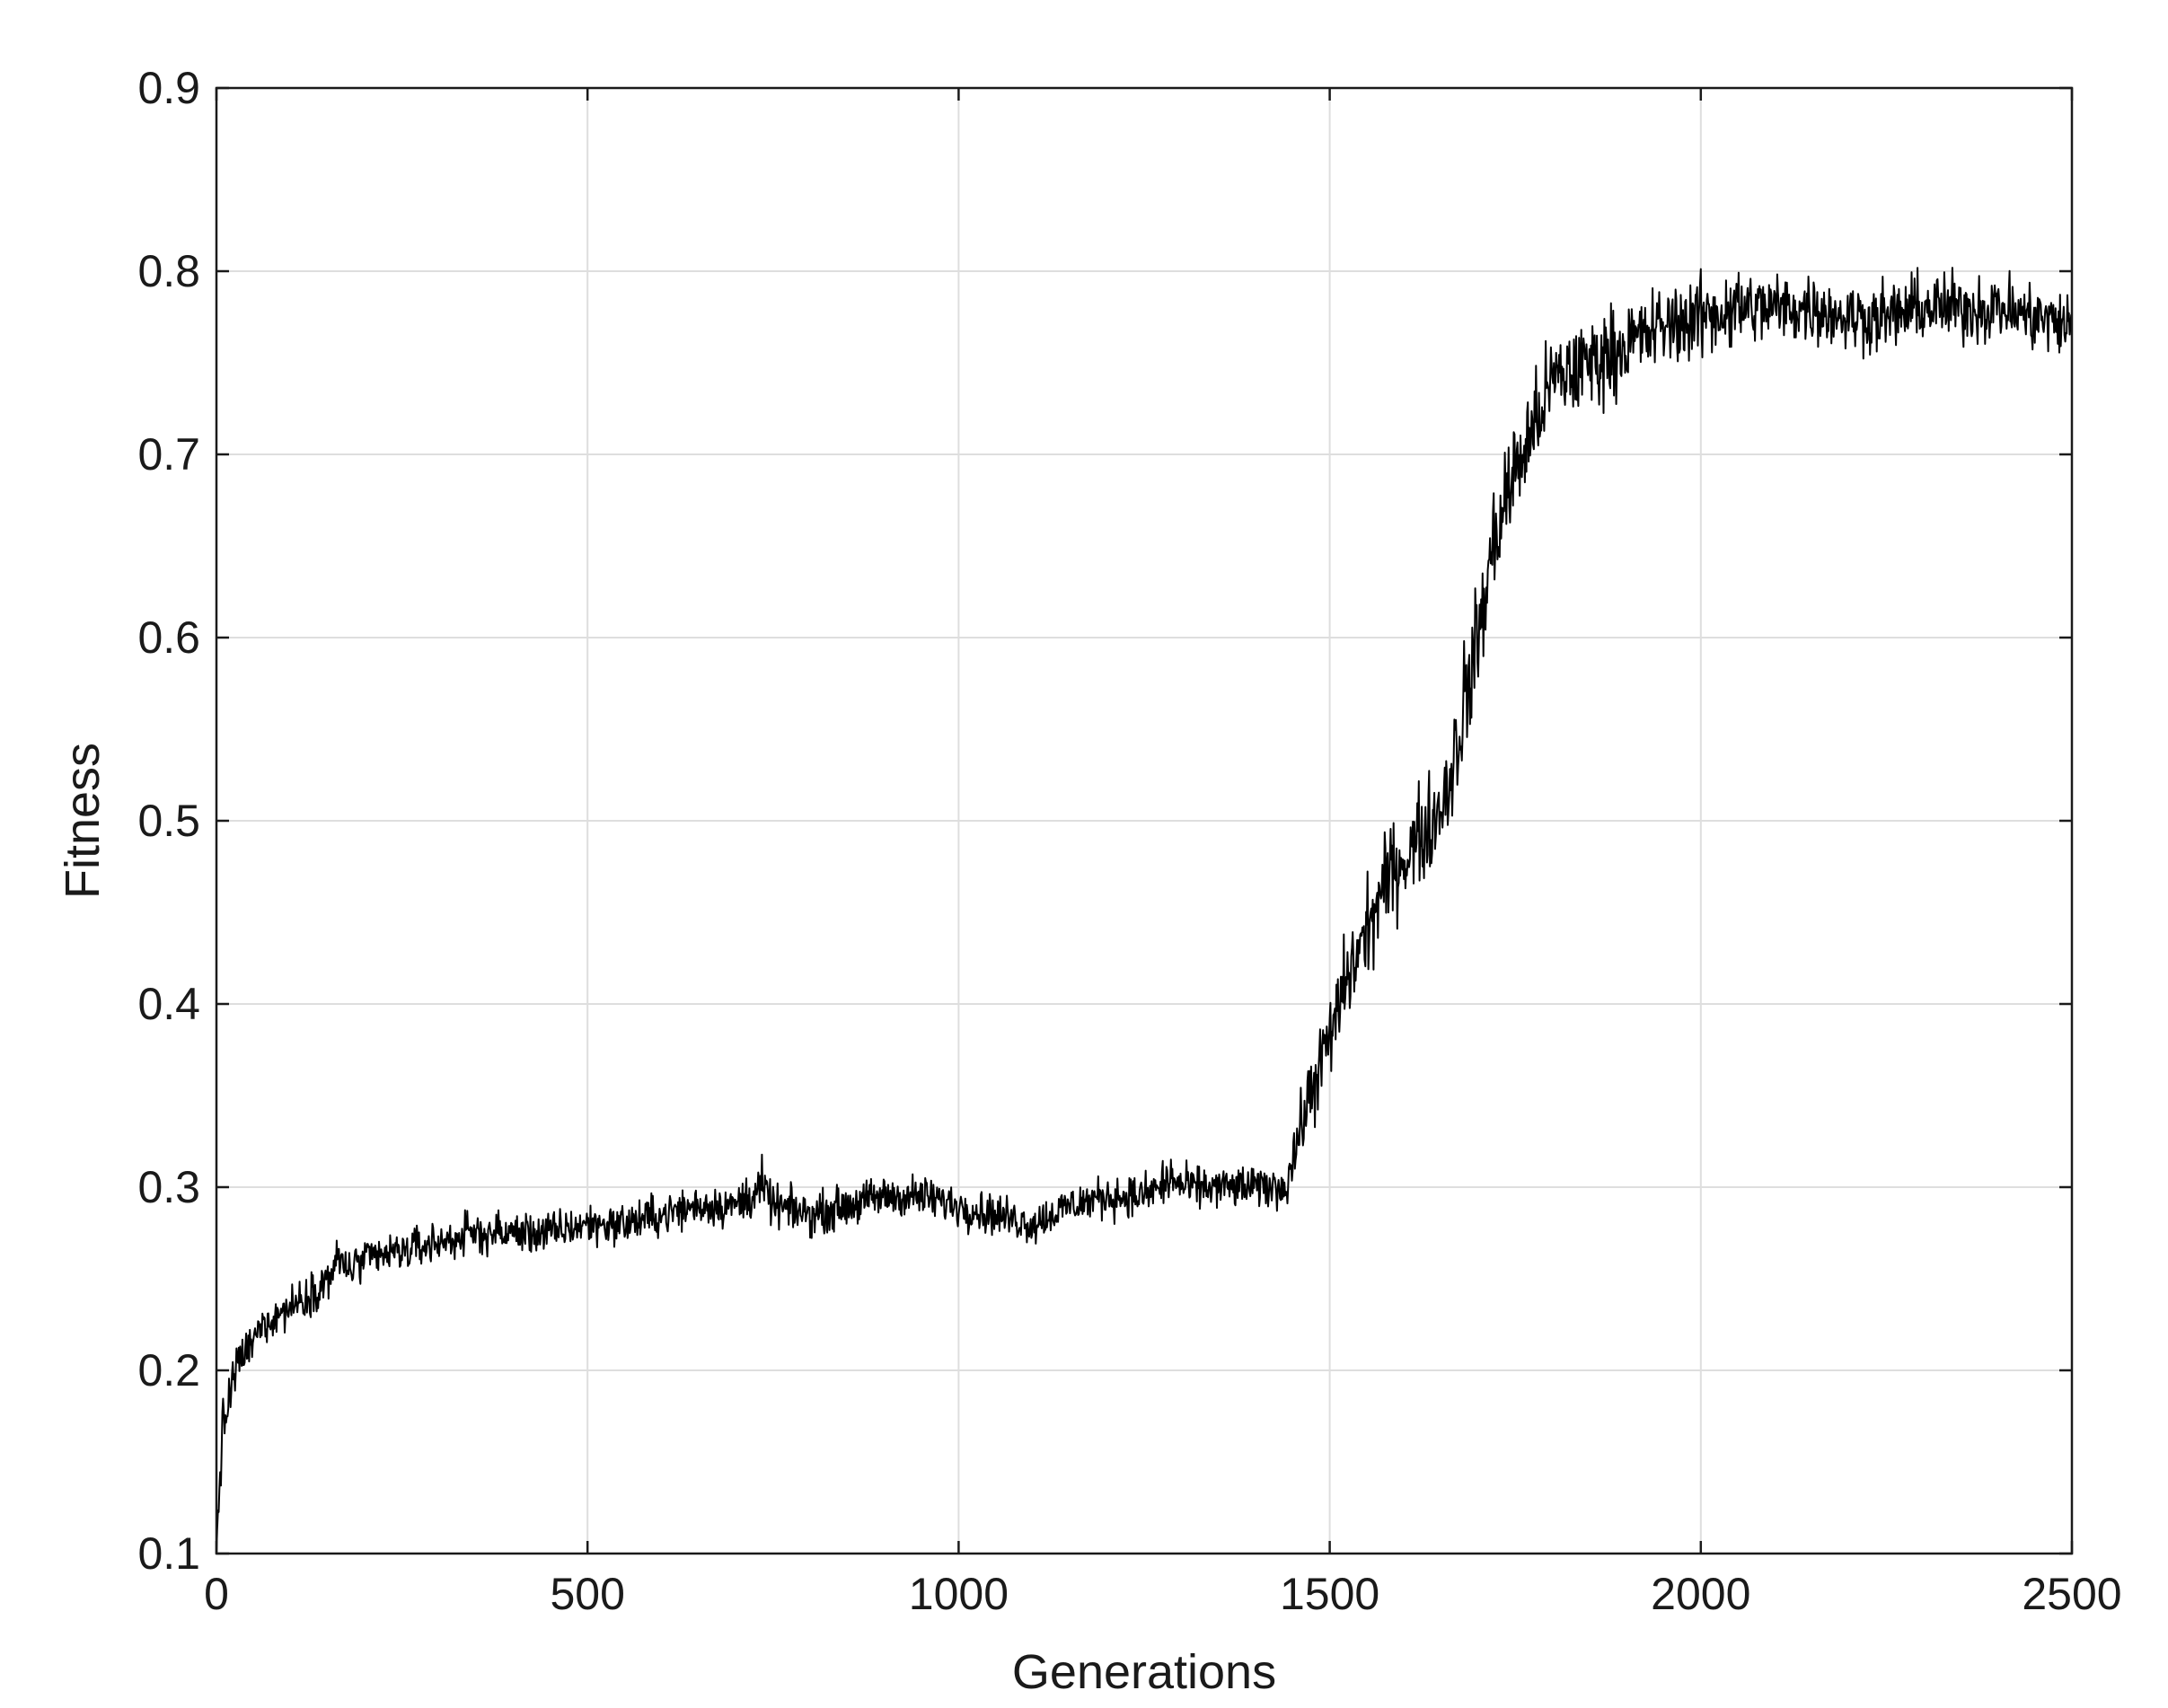 The image size is (2168, 1708). I want to click on y-tick-label: 0.6, so click(168, 637).